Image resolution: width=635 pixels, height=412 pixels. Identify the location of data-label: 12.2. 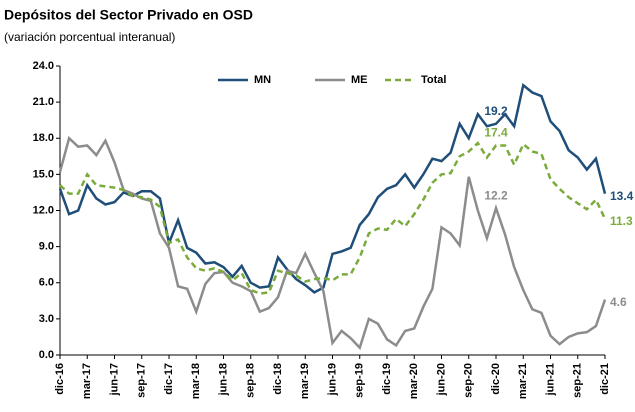
(496, 195).